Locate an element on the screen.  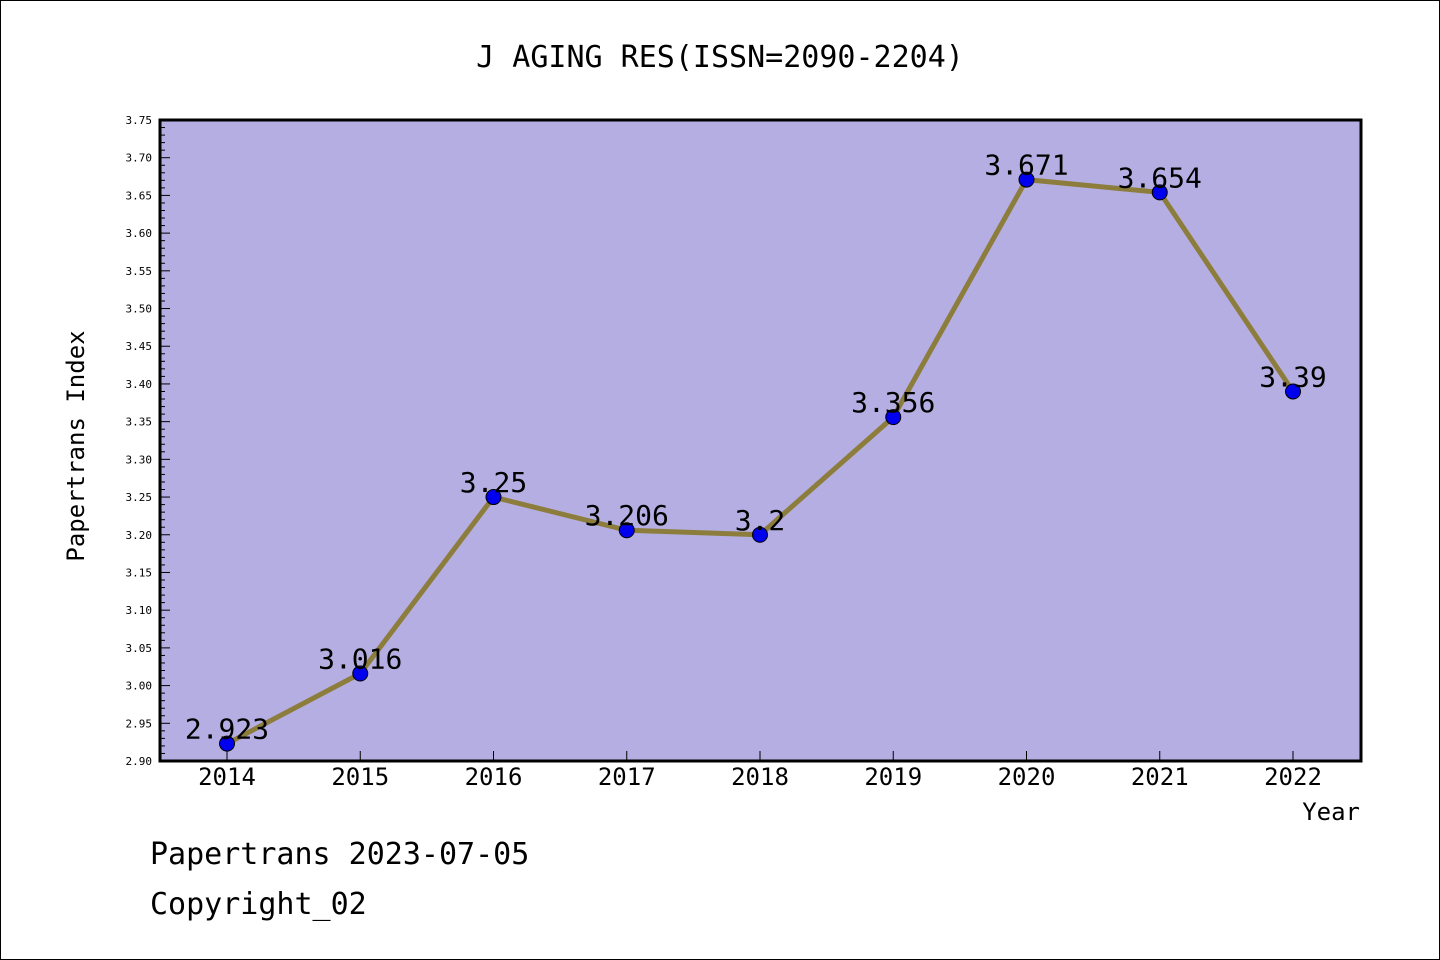
chart-title: J AGING RES(ISSN=2090-2204) is located at coordinates (720, 57).